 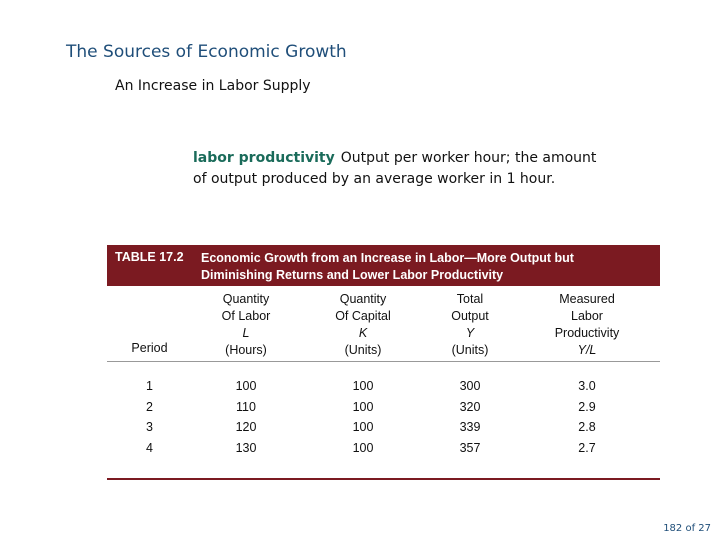 I want to click on col-header-line: Of Capital, so click(x=363, y=316).